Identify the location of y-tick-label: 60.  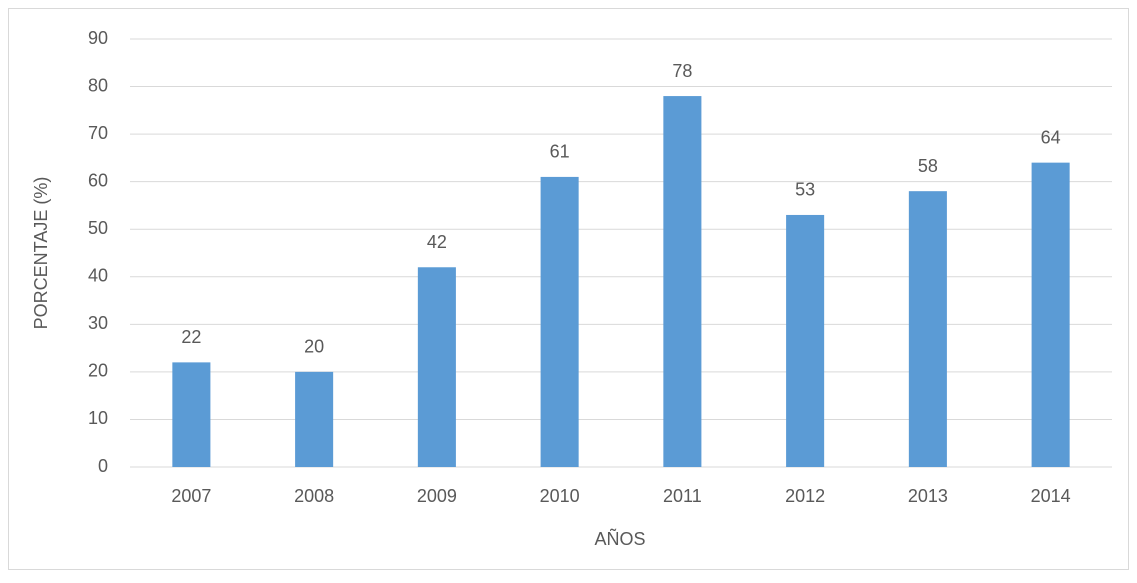
(98, 180).